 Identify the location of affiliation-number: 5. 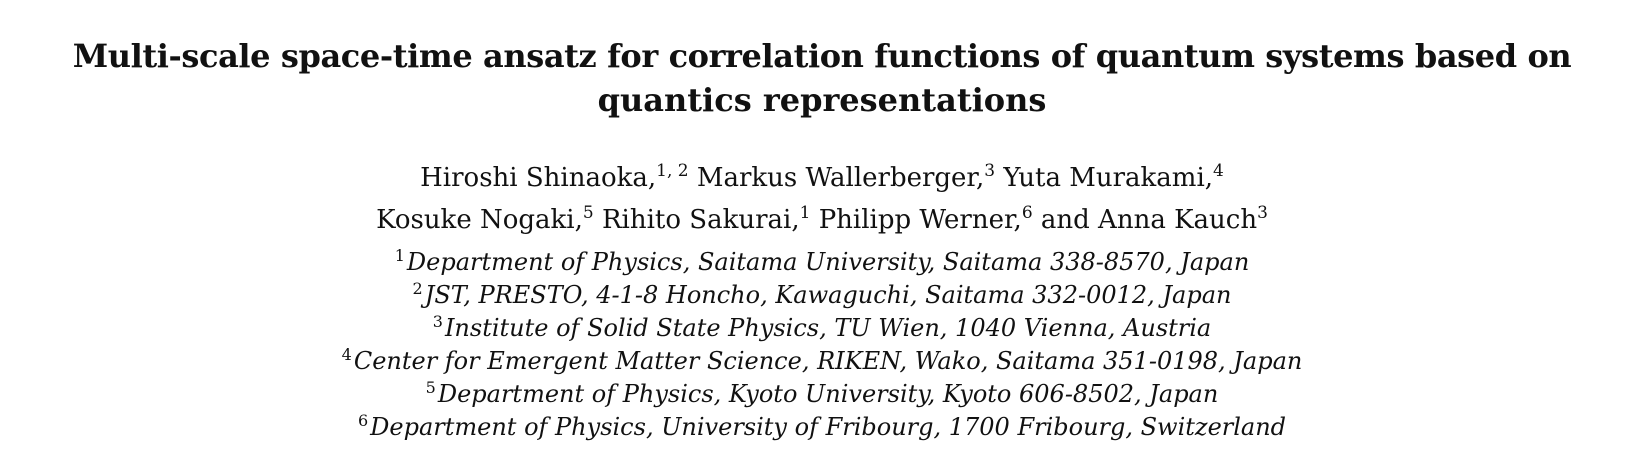
(430, 387).